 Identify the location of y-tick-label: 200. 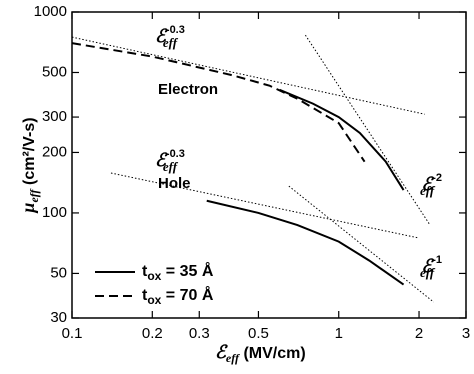
(54, 151).